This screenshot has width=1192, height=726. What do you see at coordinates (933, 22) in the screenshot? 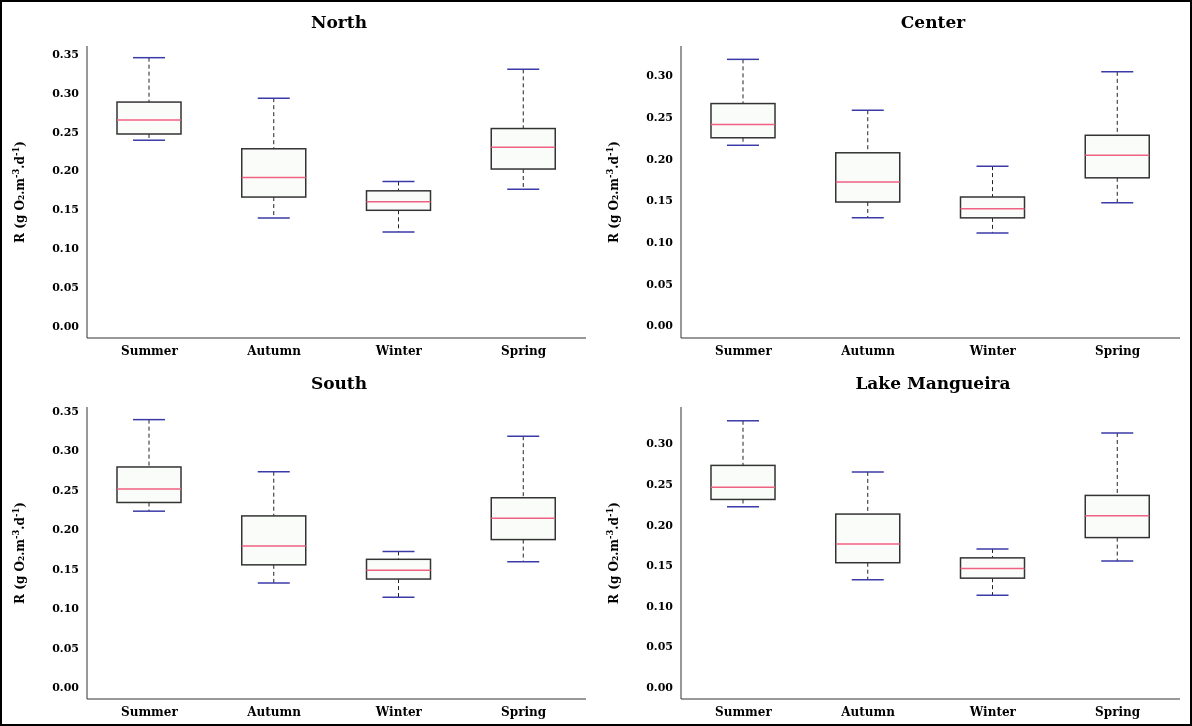
I see `chart-title: Center` at bounding box center [933, 22].